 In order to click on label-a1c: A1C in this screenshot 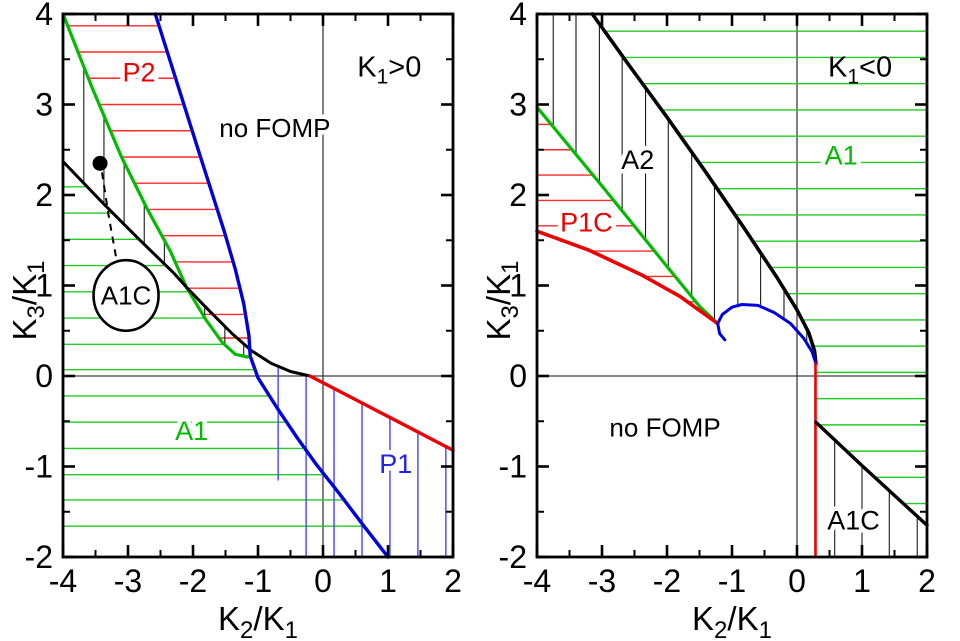, I will do `click(126, 296)`.